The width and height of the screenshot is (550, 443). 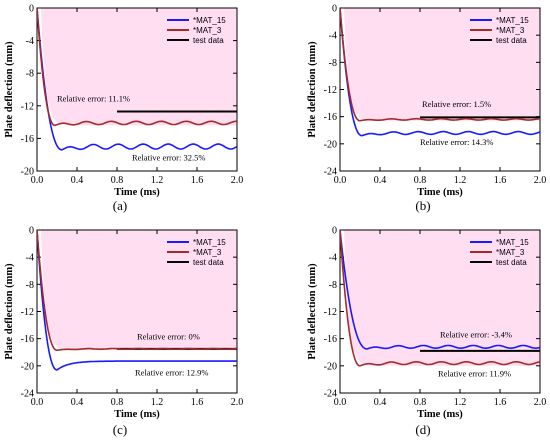 What do you see at coordinates (168, 157) in the screenshot?
I see `relative-error-annotation: Relative error: 32.5%` at bounding box center [168, 157].